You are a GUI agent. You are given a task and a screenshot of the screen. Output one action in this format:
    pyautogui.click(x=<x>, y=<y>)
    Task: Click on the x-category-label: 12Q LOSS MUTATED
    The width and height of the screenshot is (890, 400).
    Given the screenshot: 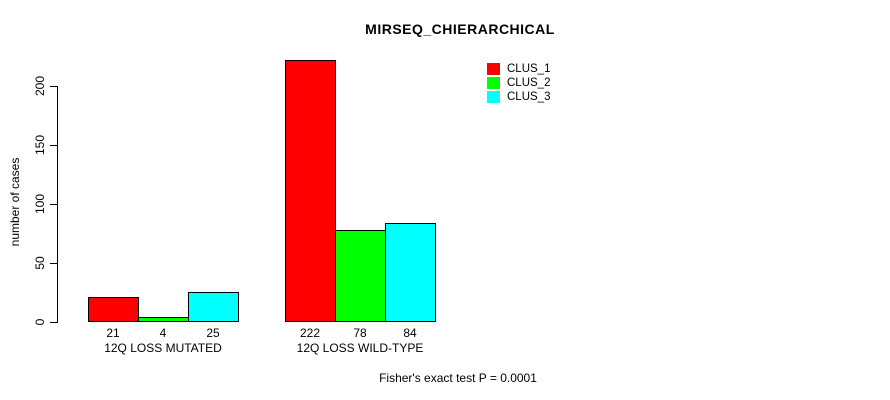 What is the action you would take?
    pyautogui.click(x=163, y=348)
    